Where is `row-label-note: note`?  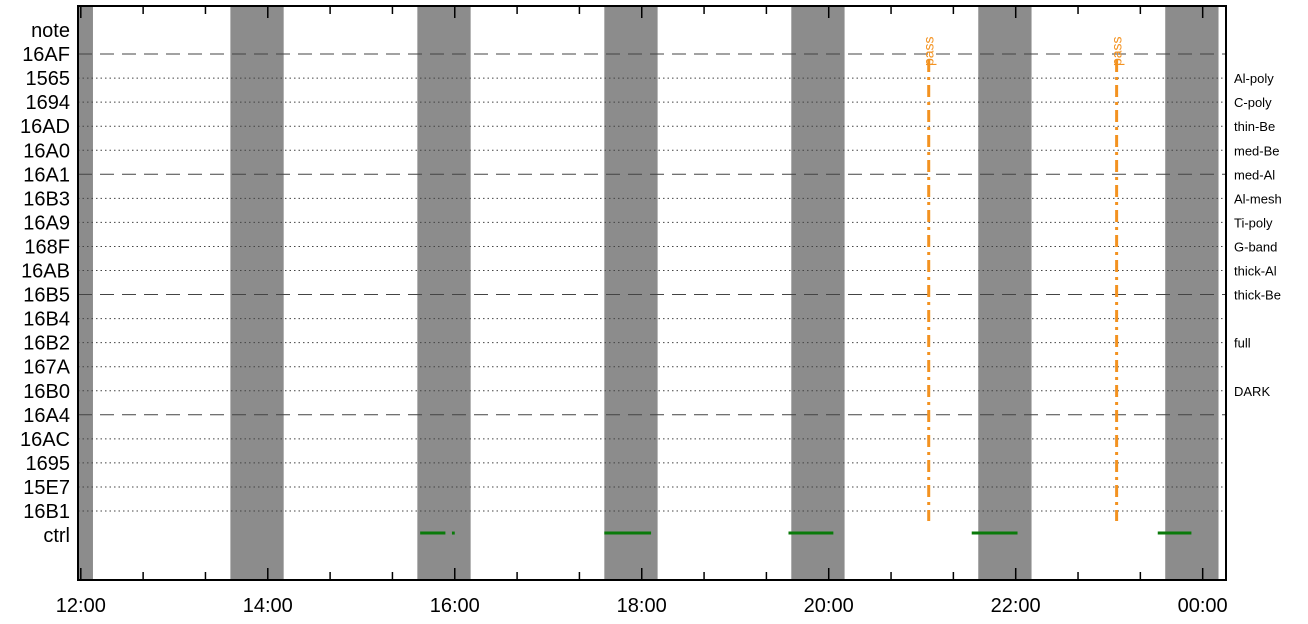 row-label-note: note is located at coordinates (50, 31).